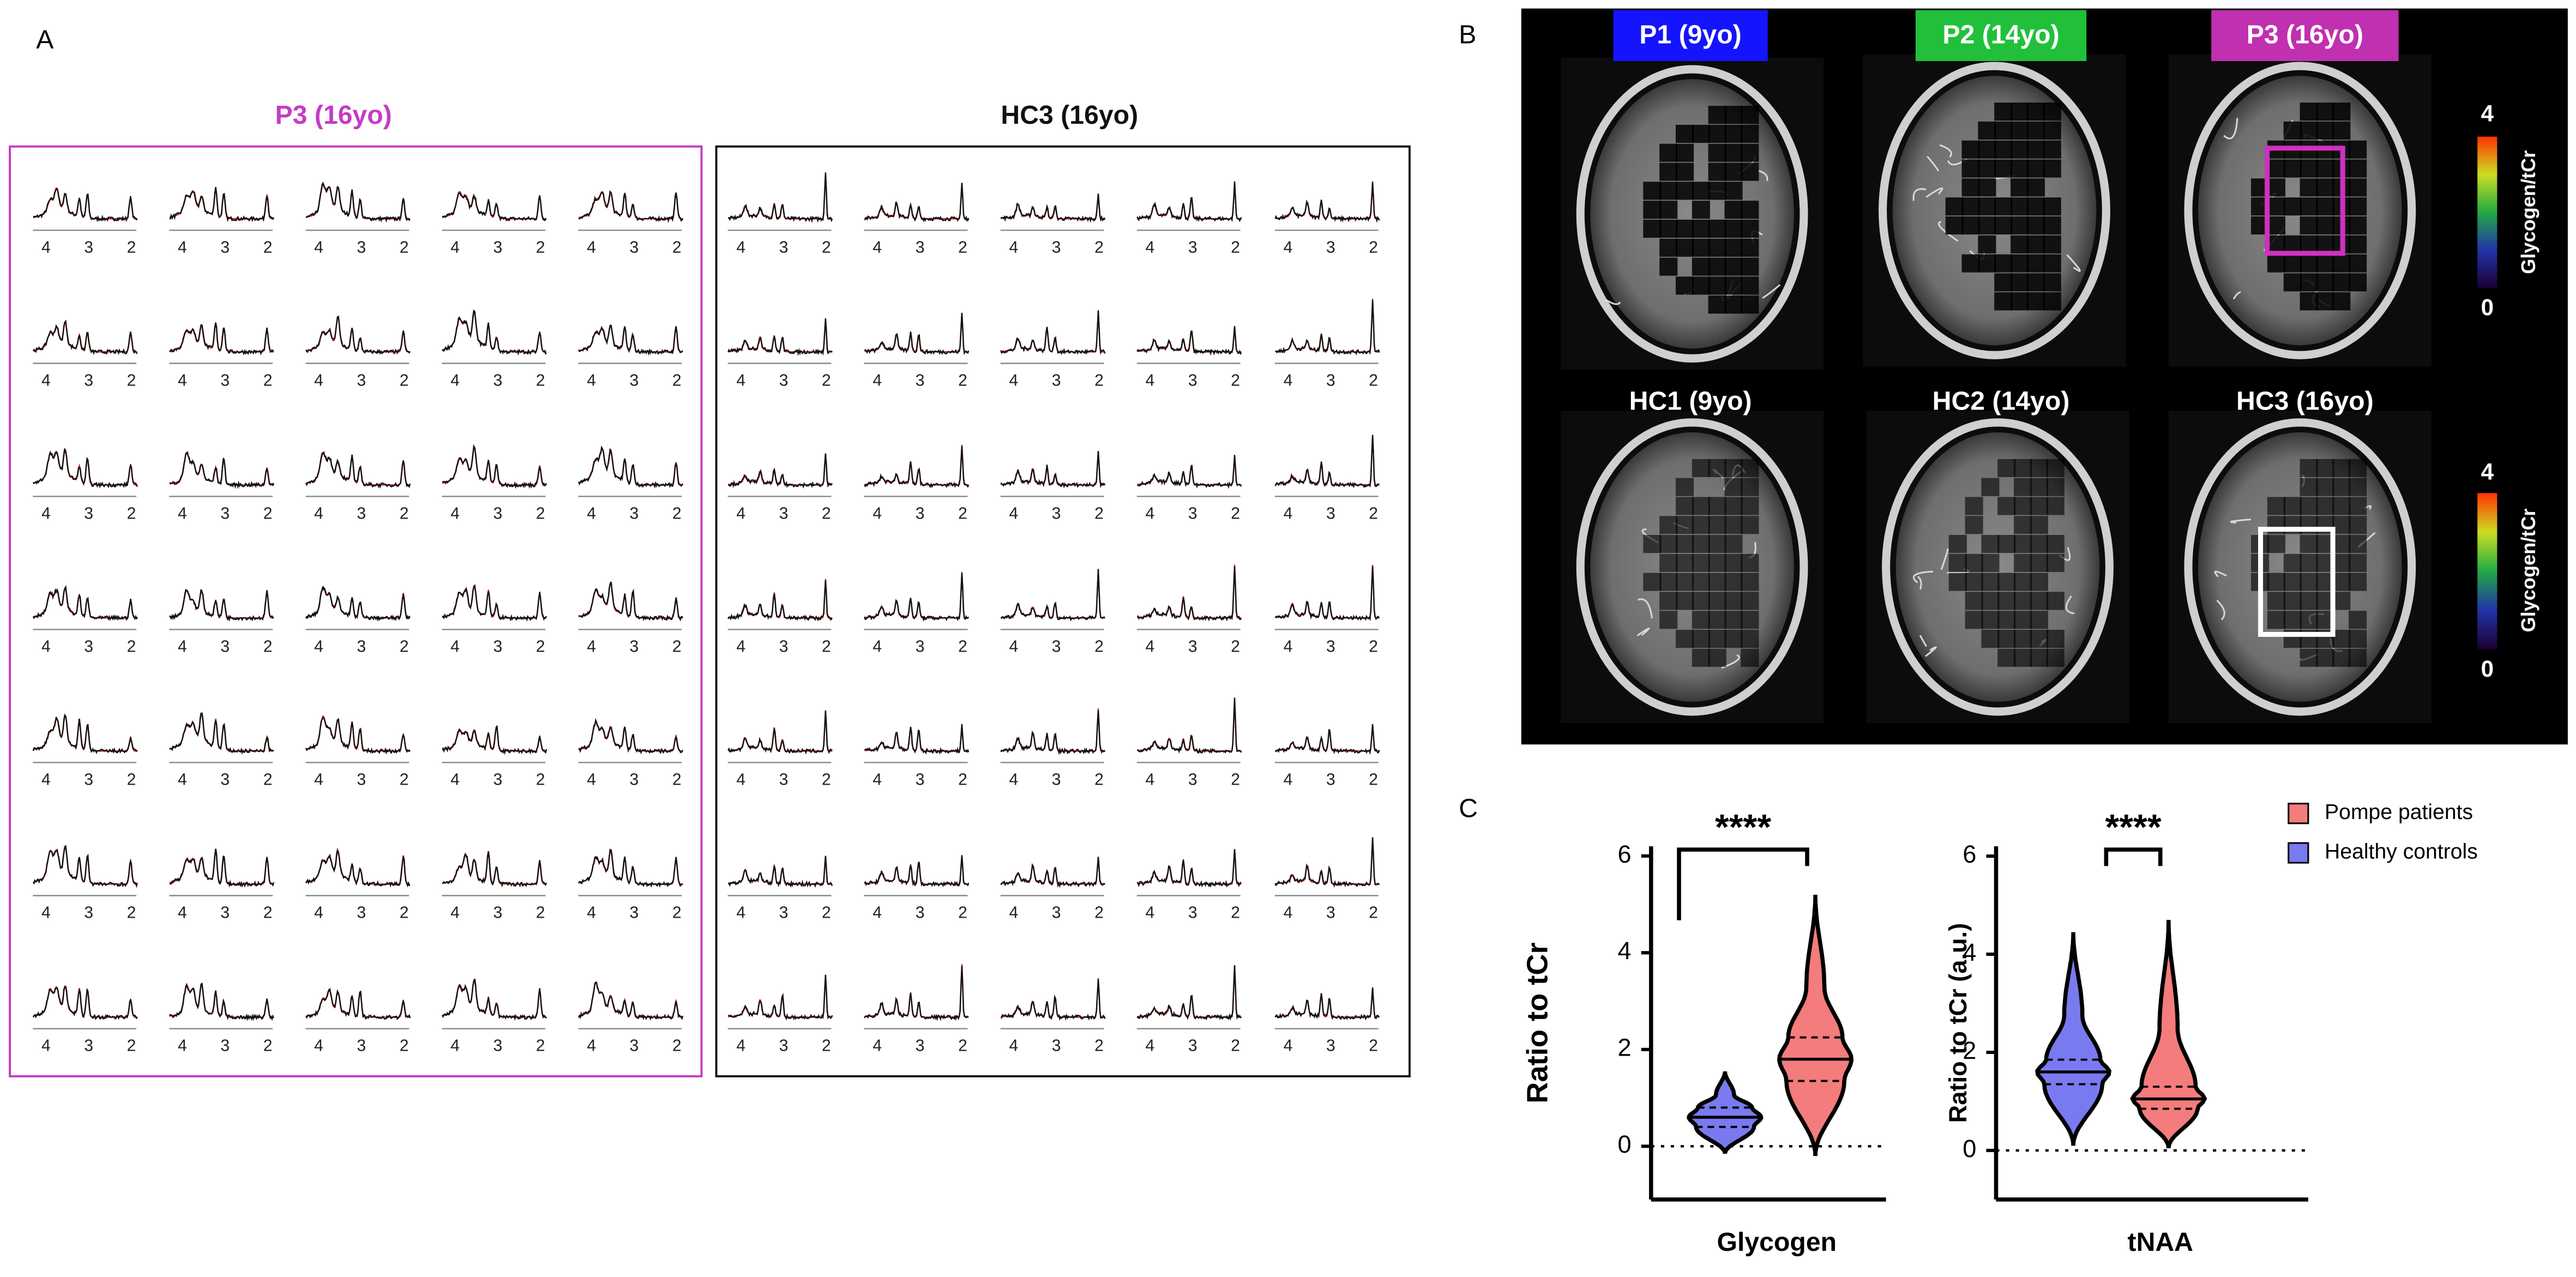  Describe the element at coordinates (1625, 854) in the screenshot. I see `y-tick-label: 6` at that location.